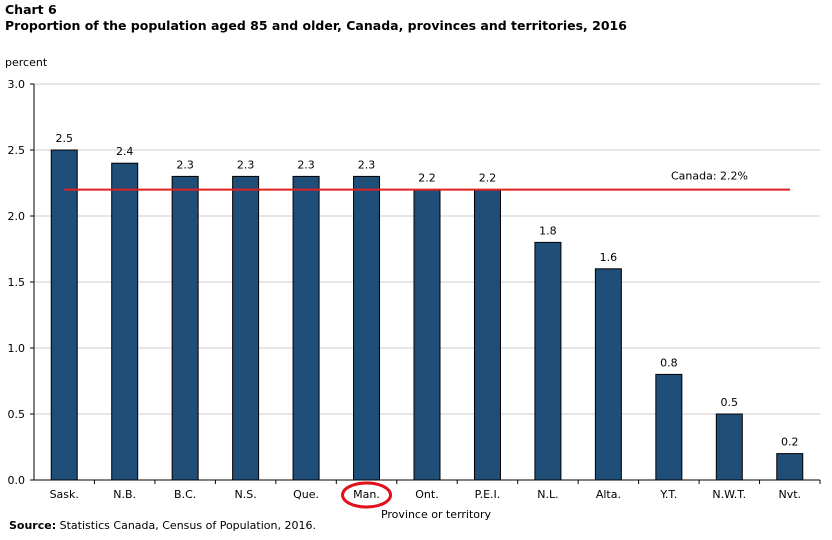  I want to click on x-tick-label: Alta., so click(608, 494).